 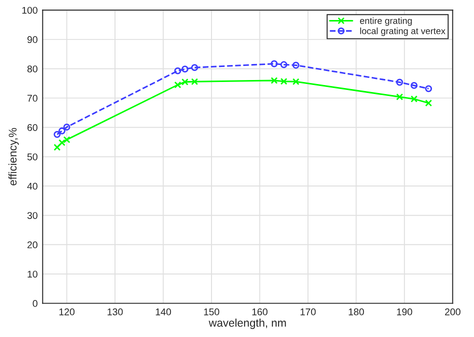 I want to click on x-tick-label: 160, so click(x=260, y=312).